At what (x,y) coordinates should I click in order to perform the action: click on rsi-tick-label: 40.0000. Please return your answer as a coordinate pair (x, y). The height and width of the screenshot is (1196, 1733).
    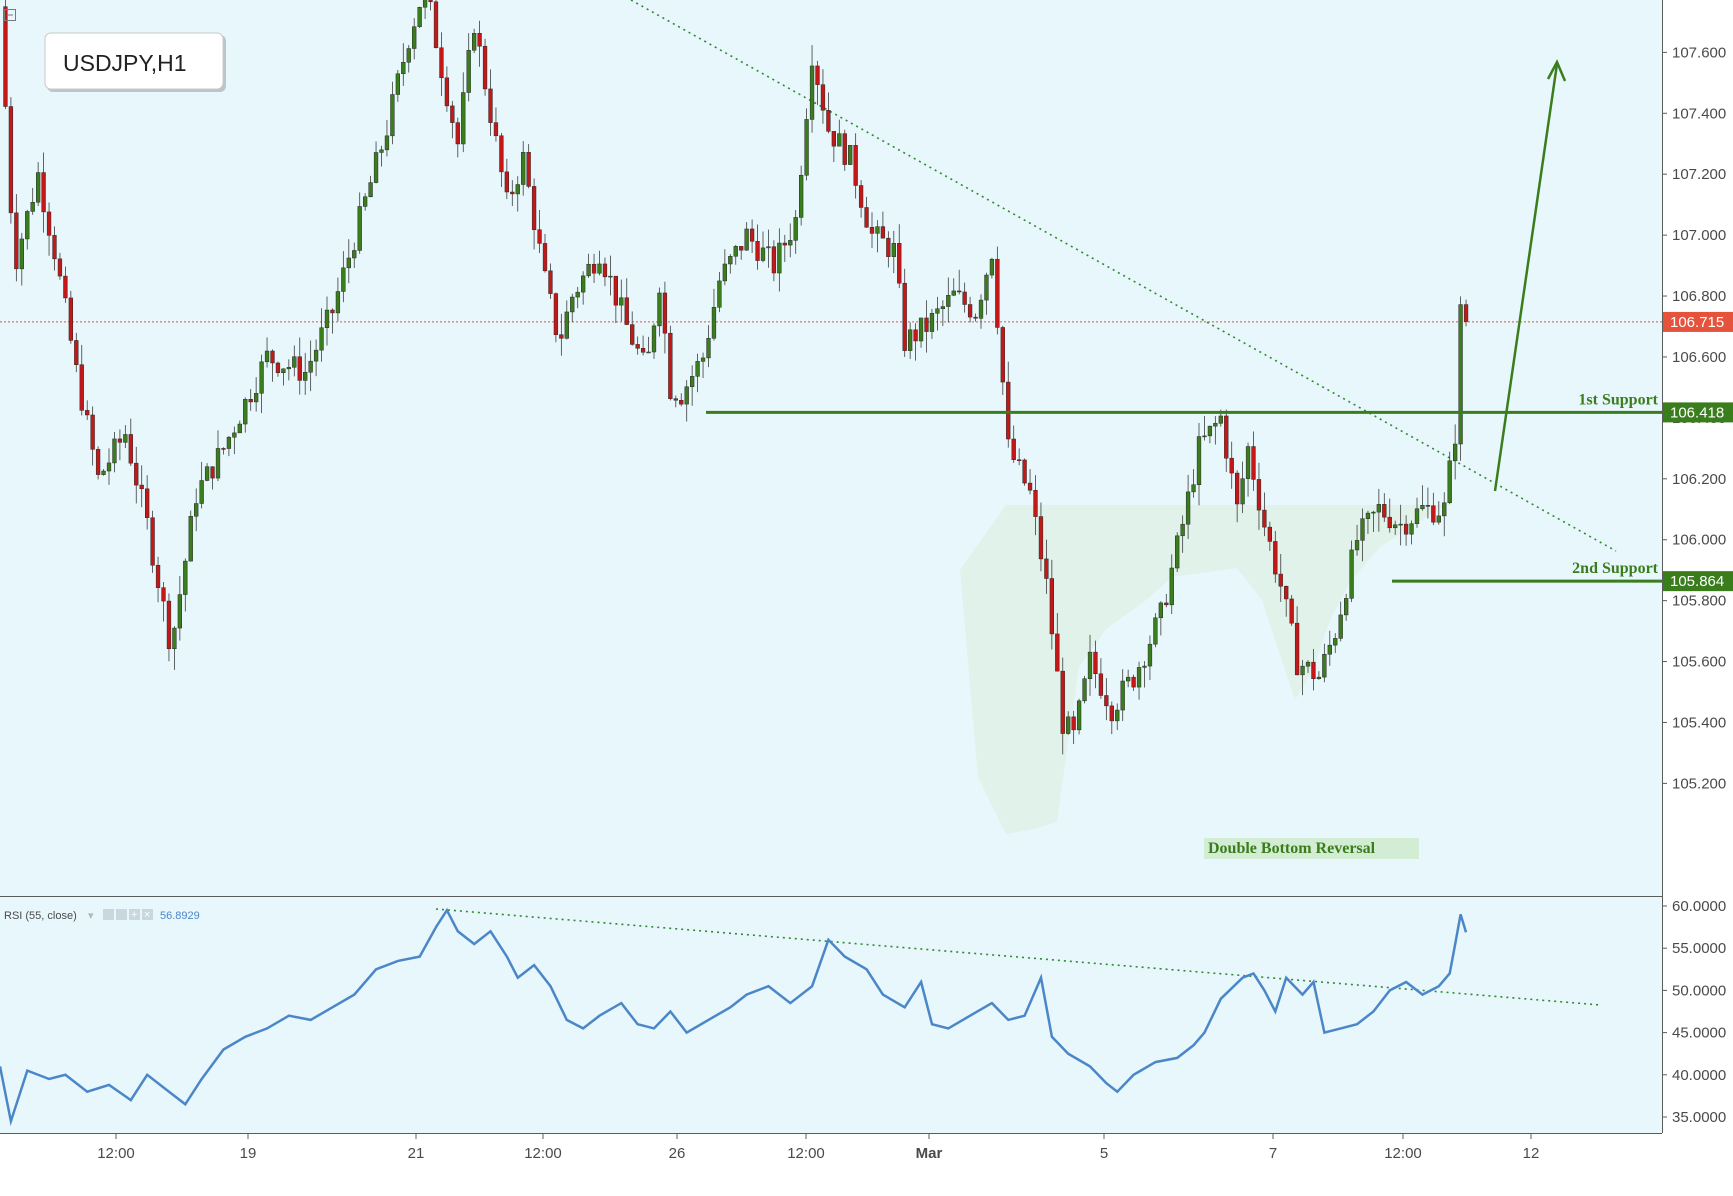
    Looking at the image, I should click on (1699, 1075).